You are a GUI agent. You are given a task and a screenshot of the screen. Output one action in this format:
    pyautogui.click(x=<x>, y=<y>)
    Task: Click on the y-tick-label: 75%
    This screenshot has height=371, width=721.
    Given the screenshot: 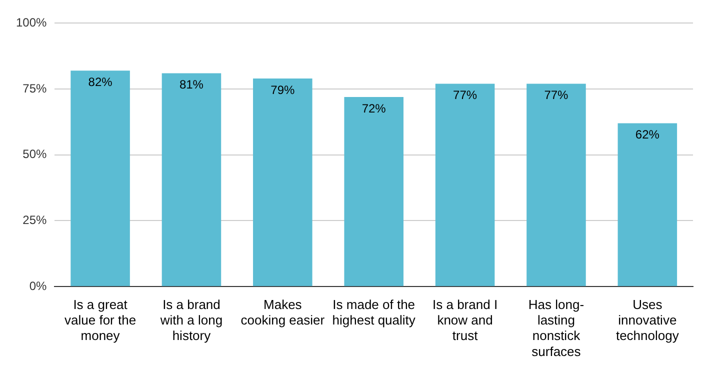 What is the action you would take?
    pyautogui.click(x=35, y=88)
    